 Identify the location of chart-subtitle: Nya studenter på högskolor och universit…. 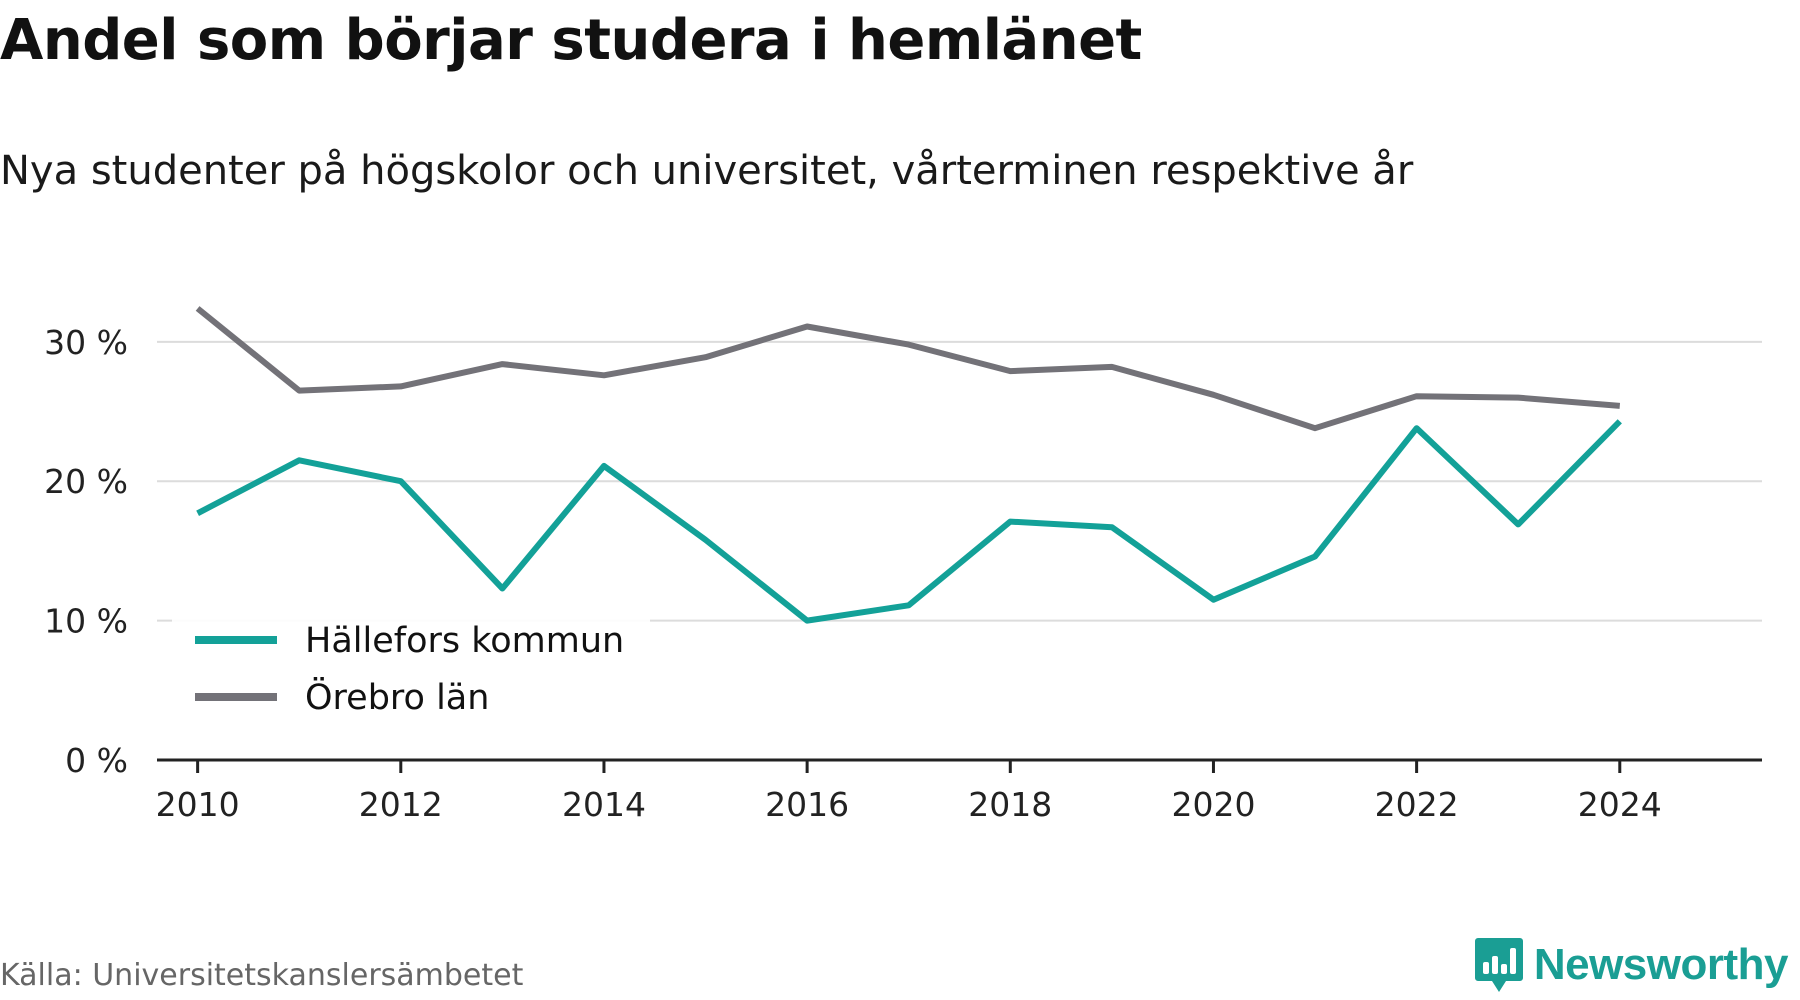
(707, 171).